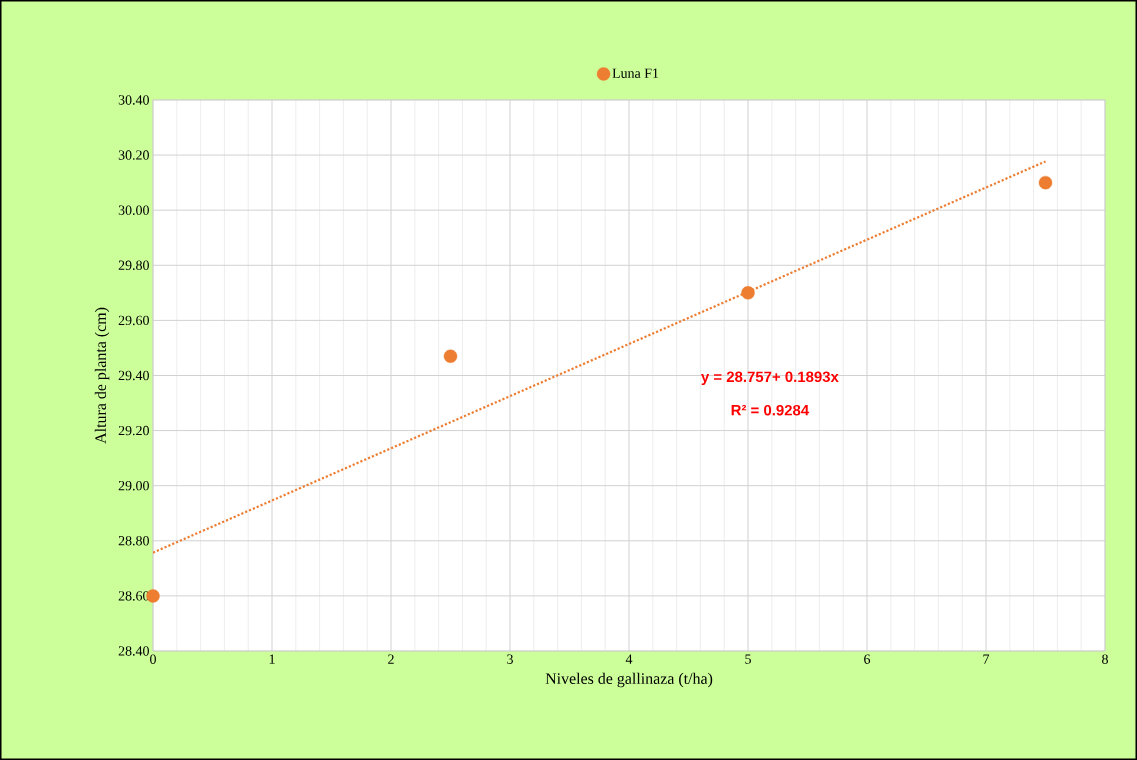 This screenshot has height=760, width=1137. I want to click on x-tick-label: 1, so click(272, 659).